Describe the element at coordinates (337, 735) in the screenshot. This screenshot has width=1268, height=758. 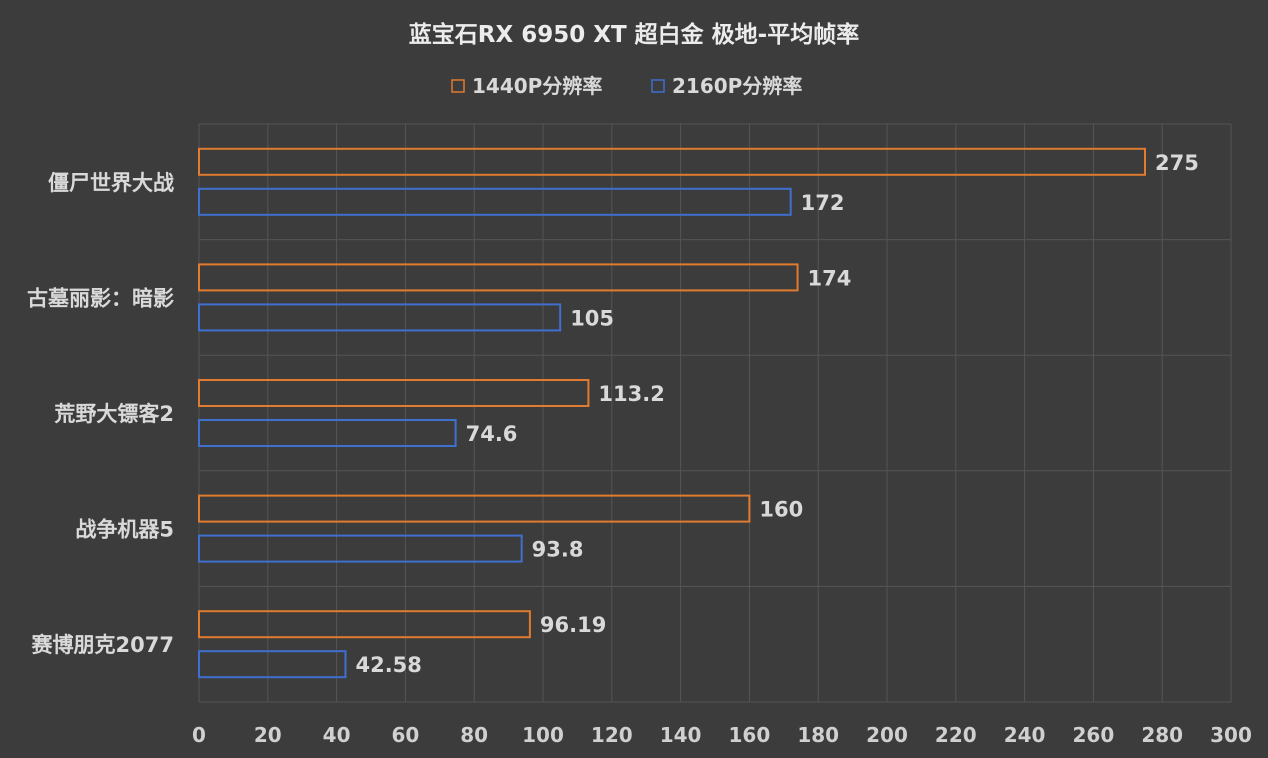
I see `x-tick-label: 40` at that location.